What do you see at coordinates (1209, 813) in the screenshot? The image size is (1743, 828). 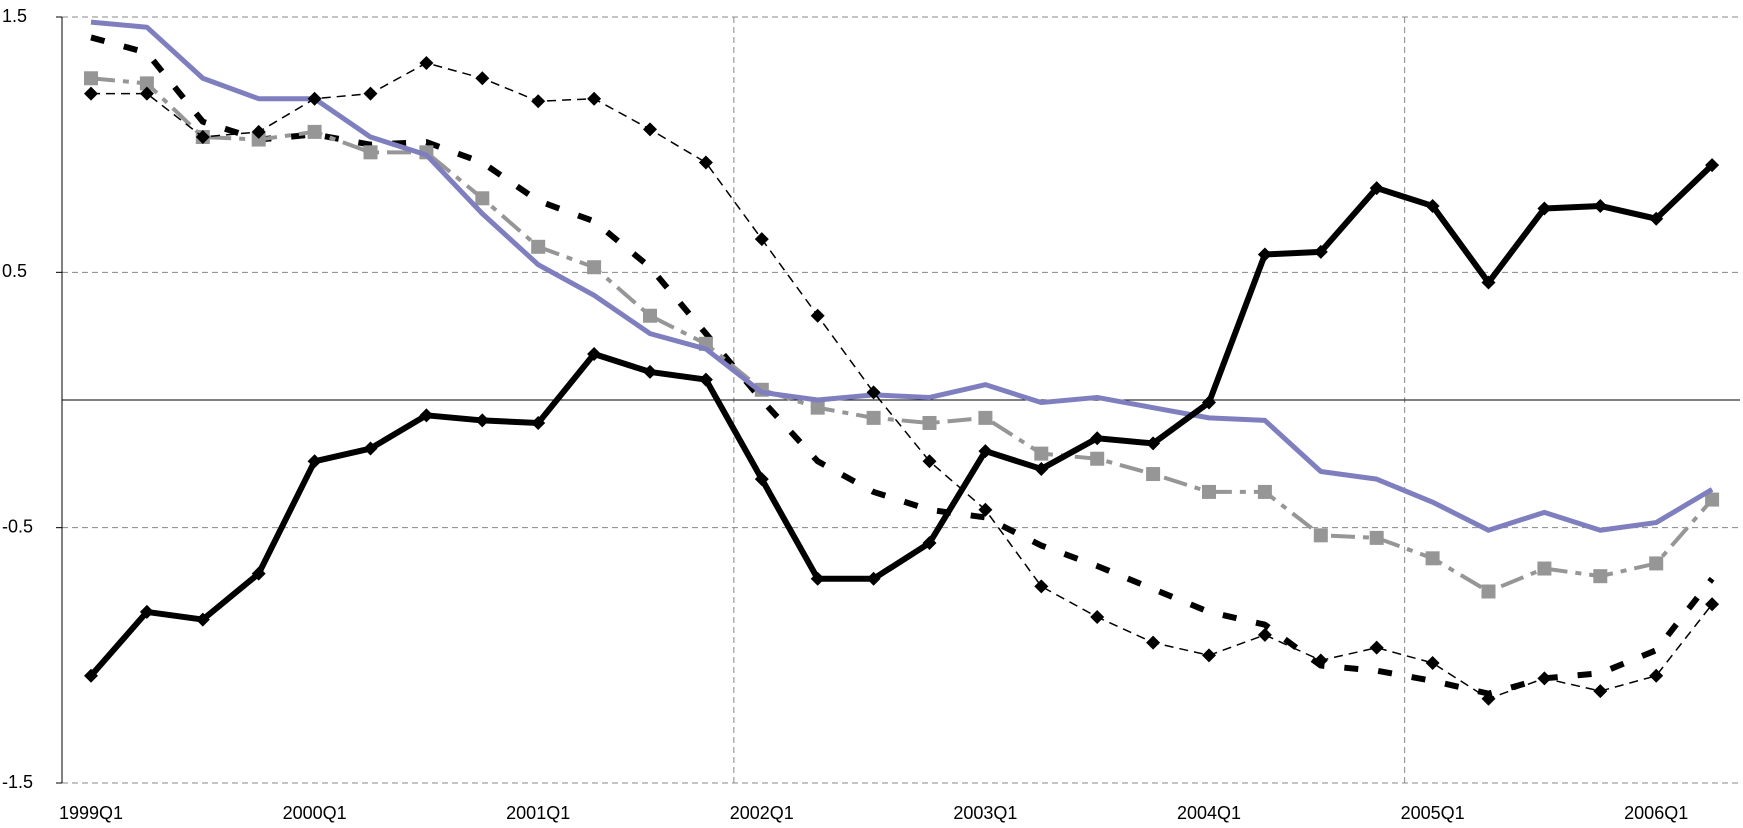 I see `x-tick-label: 2004Q1` at bounding box center [1209, 813].